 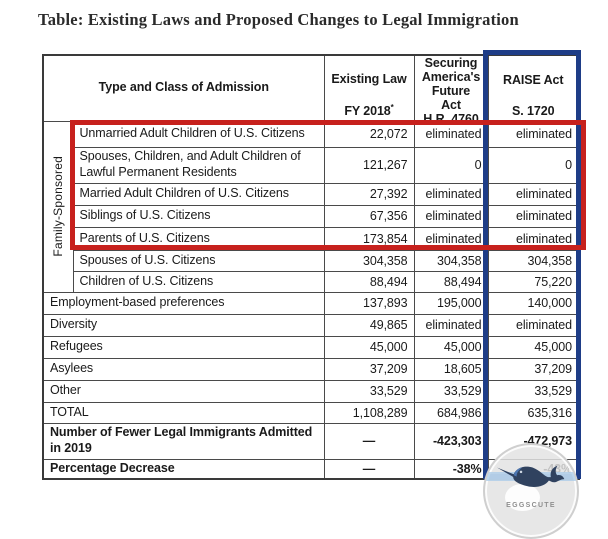 What do you see at coordinates (183, 369) in the screenshot?
I see `row-label: Asylees` at bounding box center [183, 369].